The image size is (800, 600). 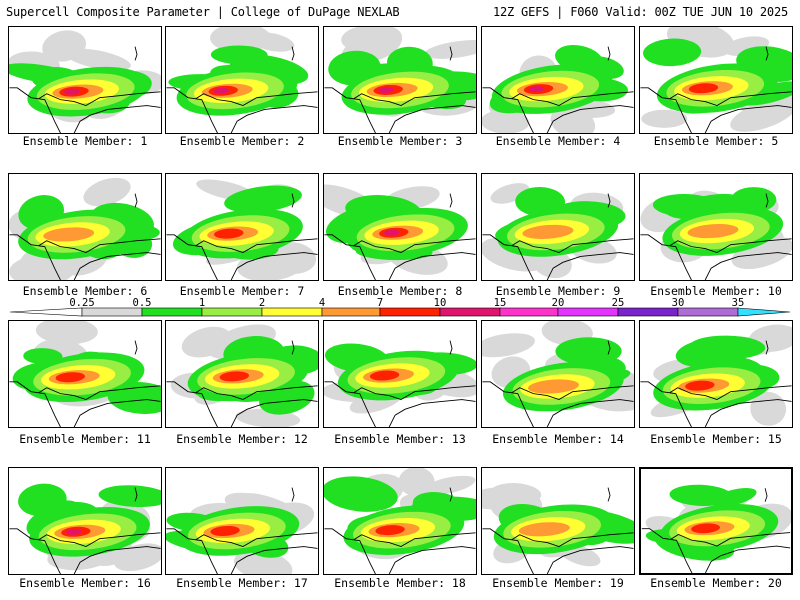 I want to click on color-scale-tick-label: 35, so click(x=738, y=303).